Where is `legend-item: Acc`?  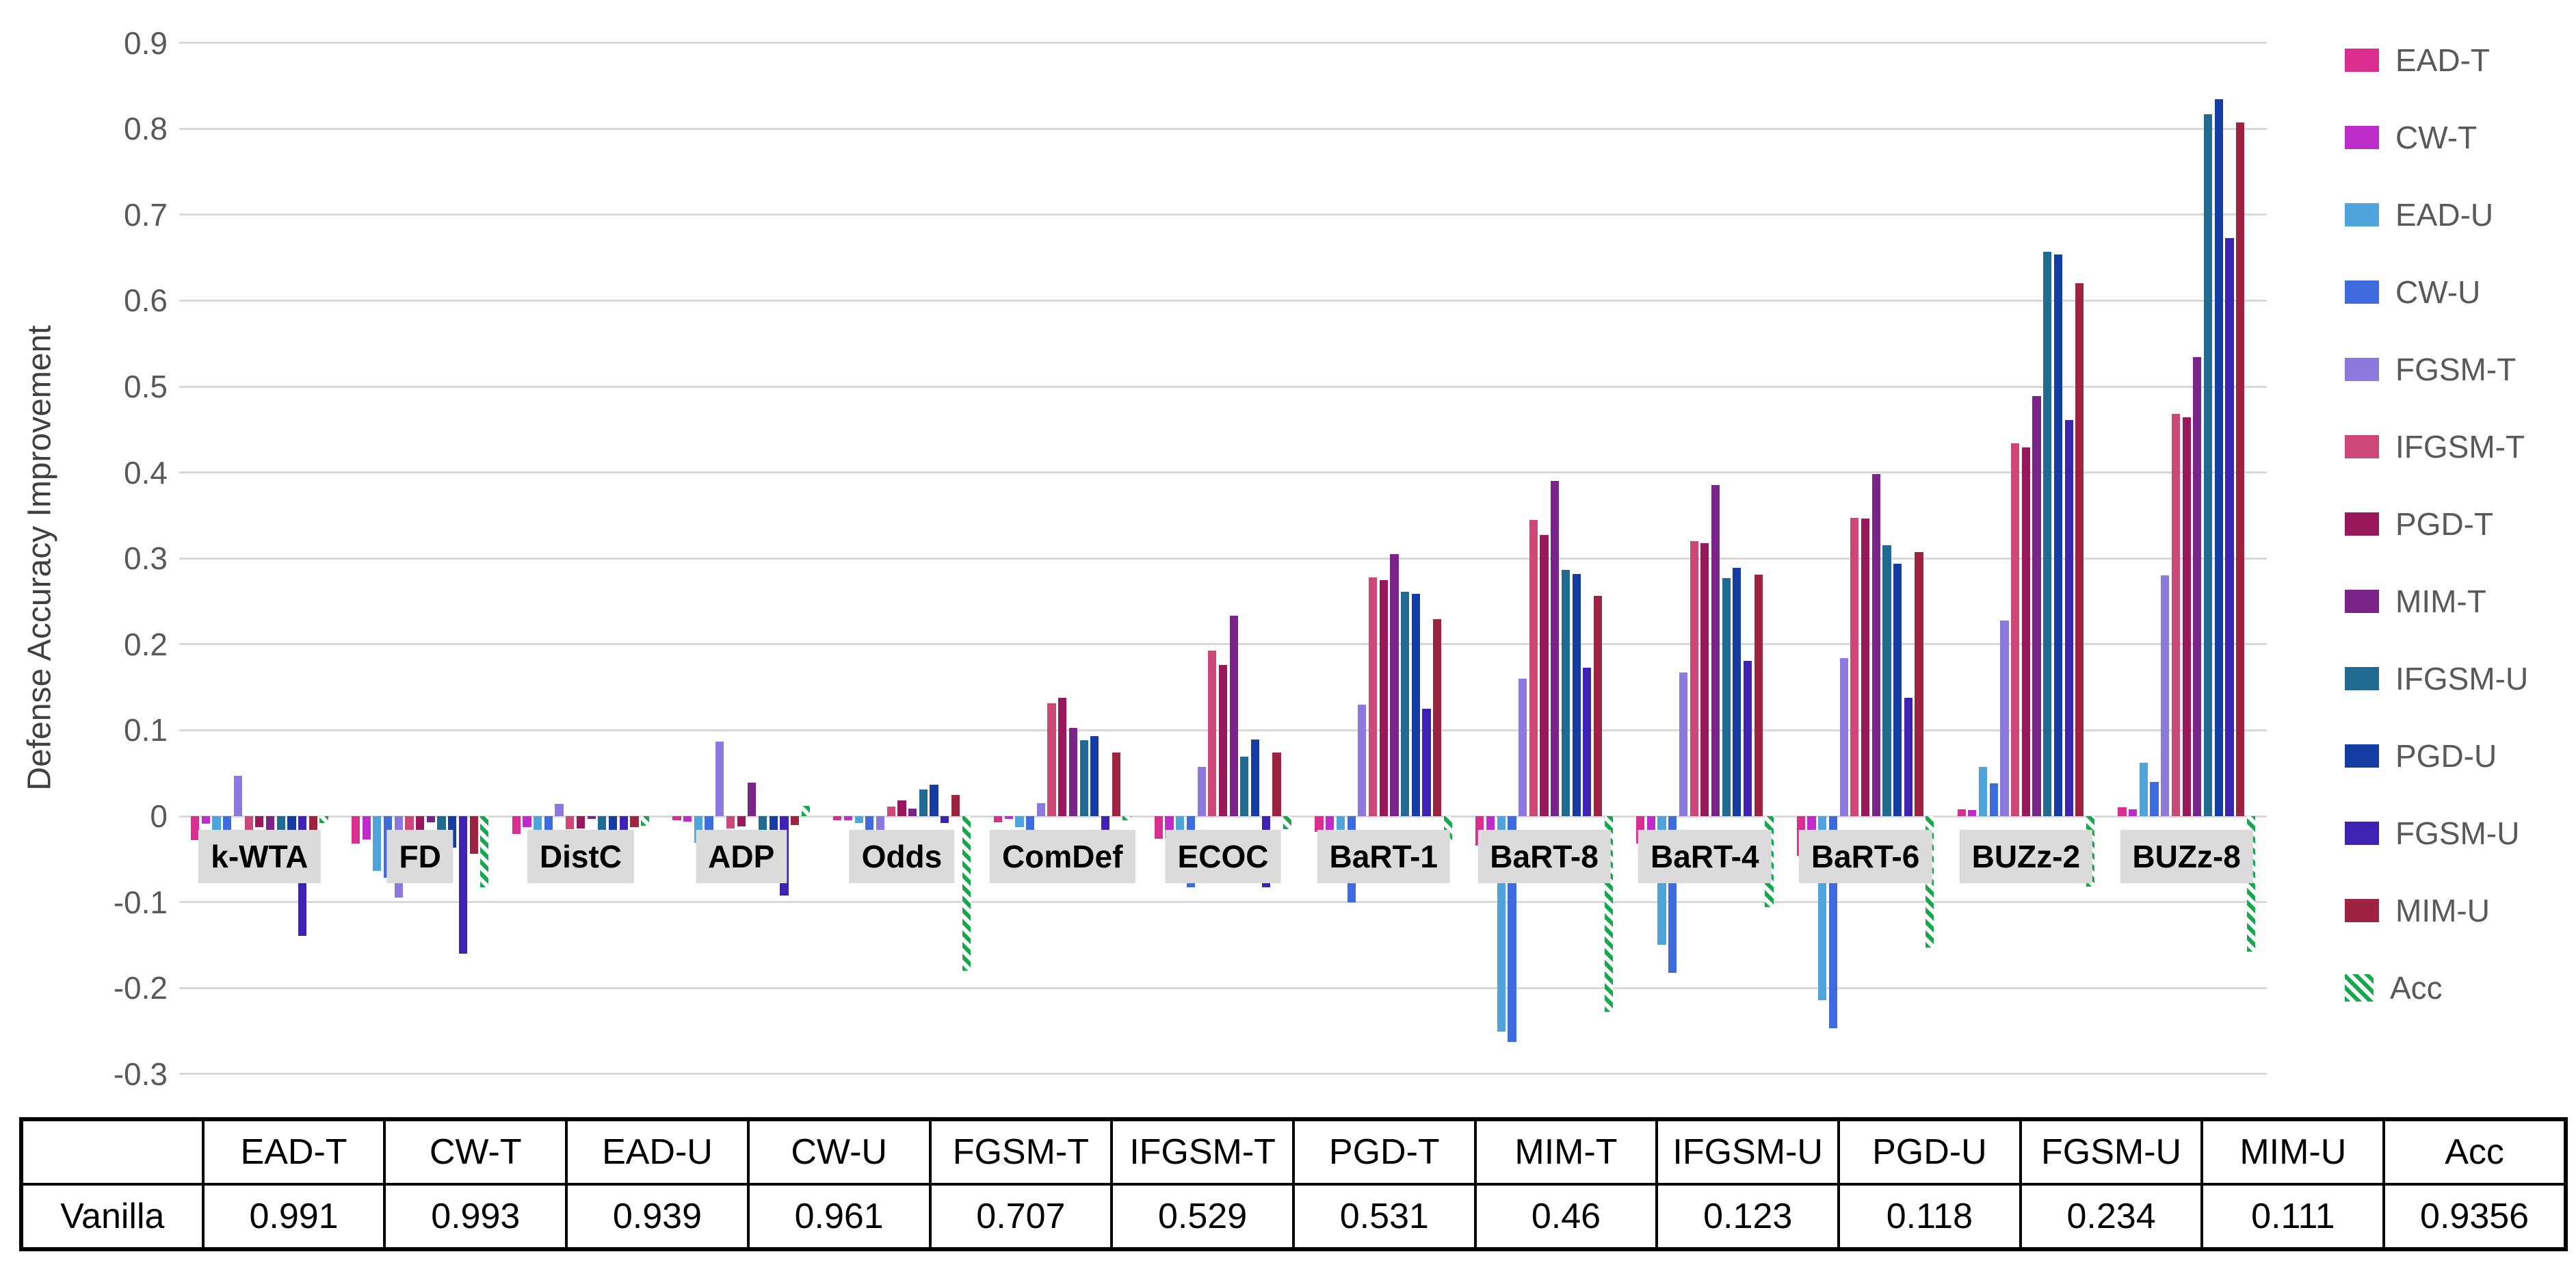
legend-item: Acc is located at coordinates (2394, 988).